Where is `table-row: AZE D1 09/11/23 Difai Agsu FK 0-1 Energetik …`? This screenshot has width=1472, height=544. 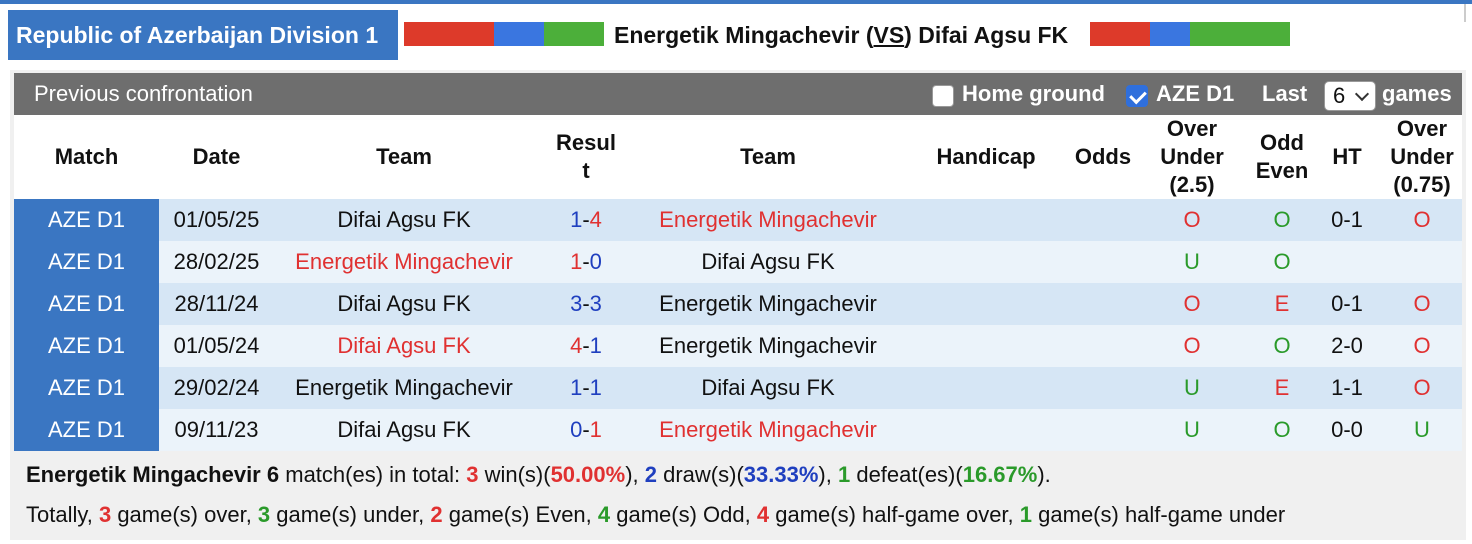
table-row: AZE D1 09/11/23 Difai Agsu FK 0-1 Energetik … is located at coordinates (738, 430).